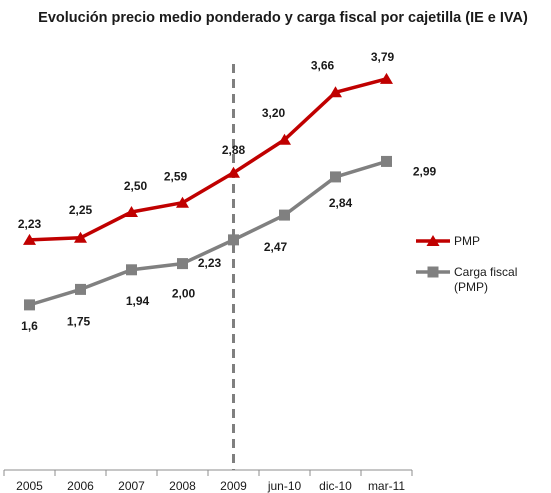  I want to click on legend-marker-pmp, so click(433, 240).